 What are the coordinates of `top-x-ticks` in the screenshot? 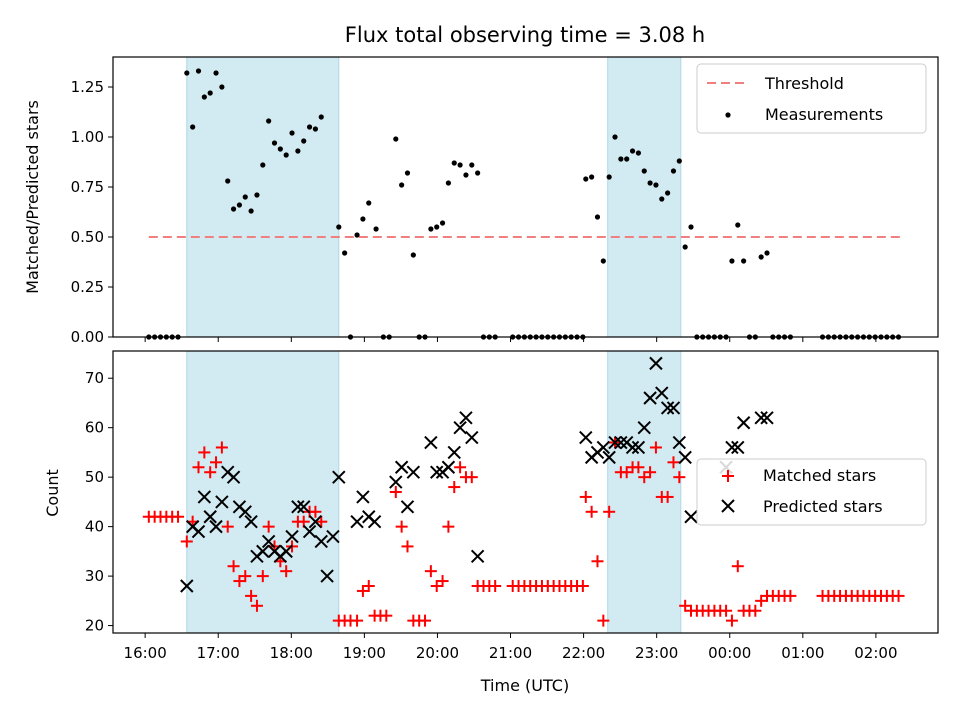 It's located at (510, 339).